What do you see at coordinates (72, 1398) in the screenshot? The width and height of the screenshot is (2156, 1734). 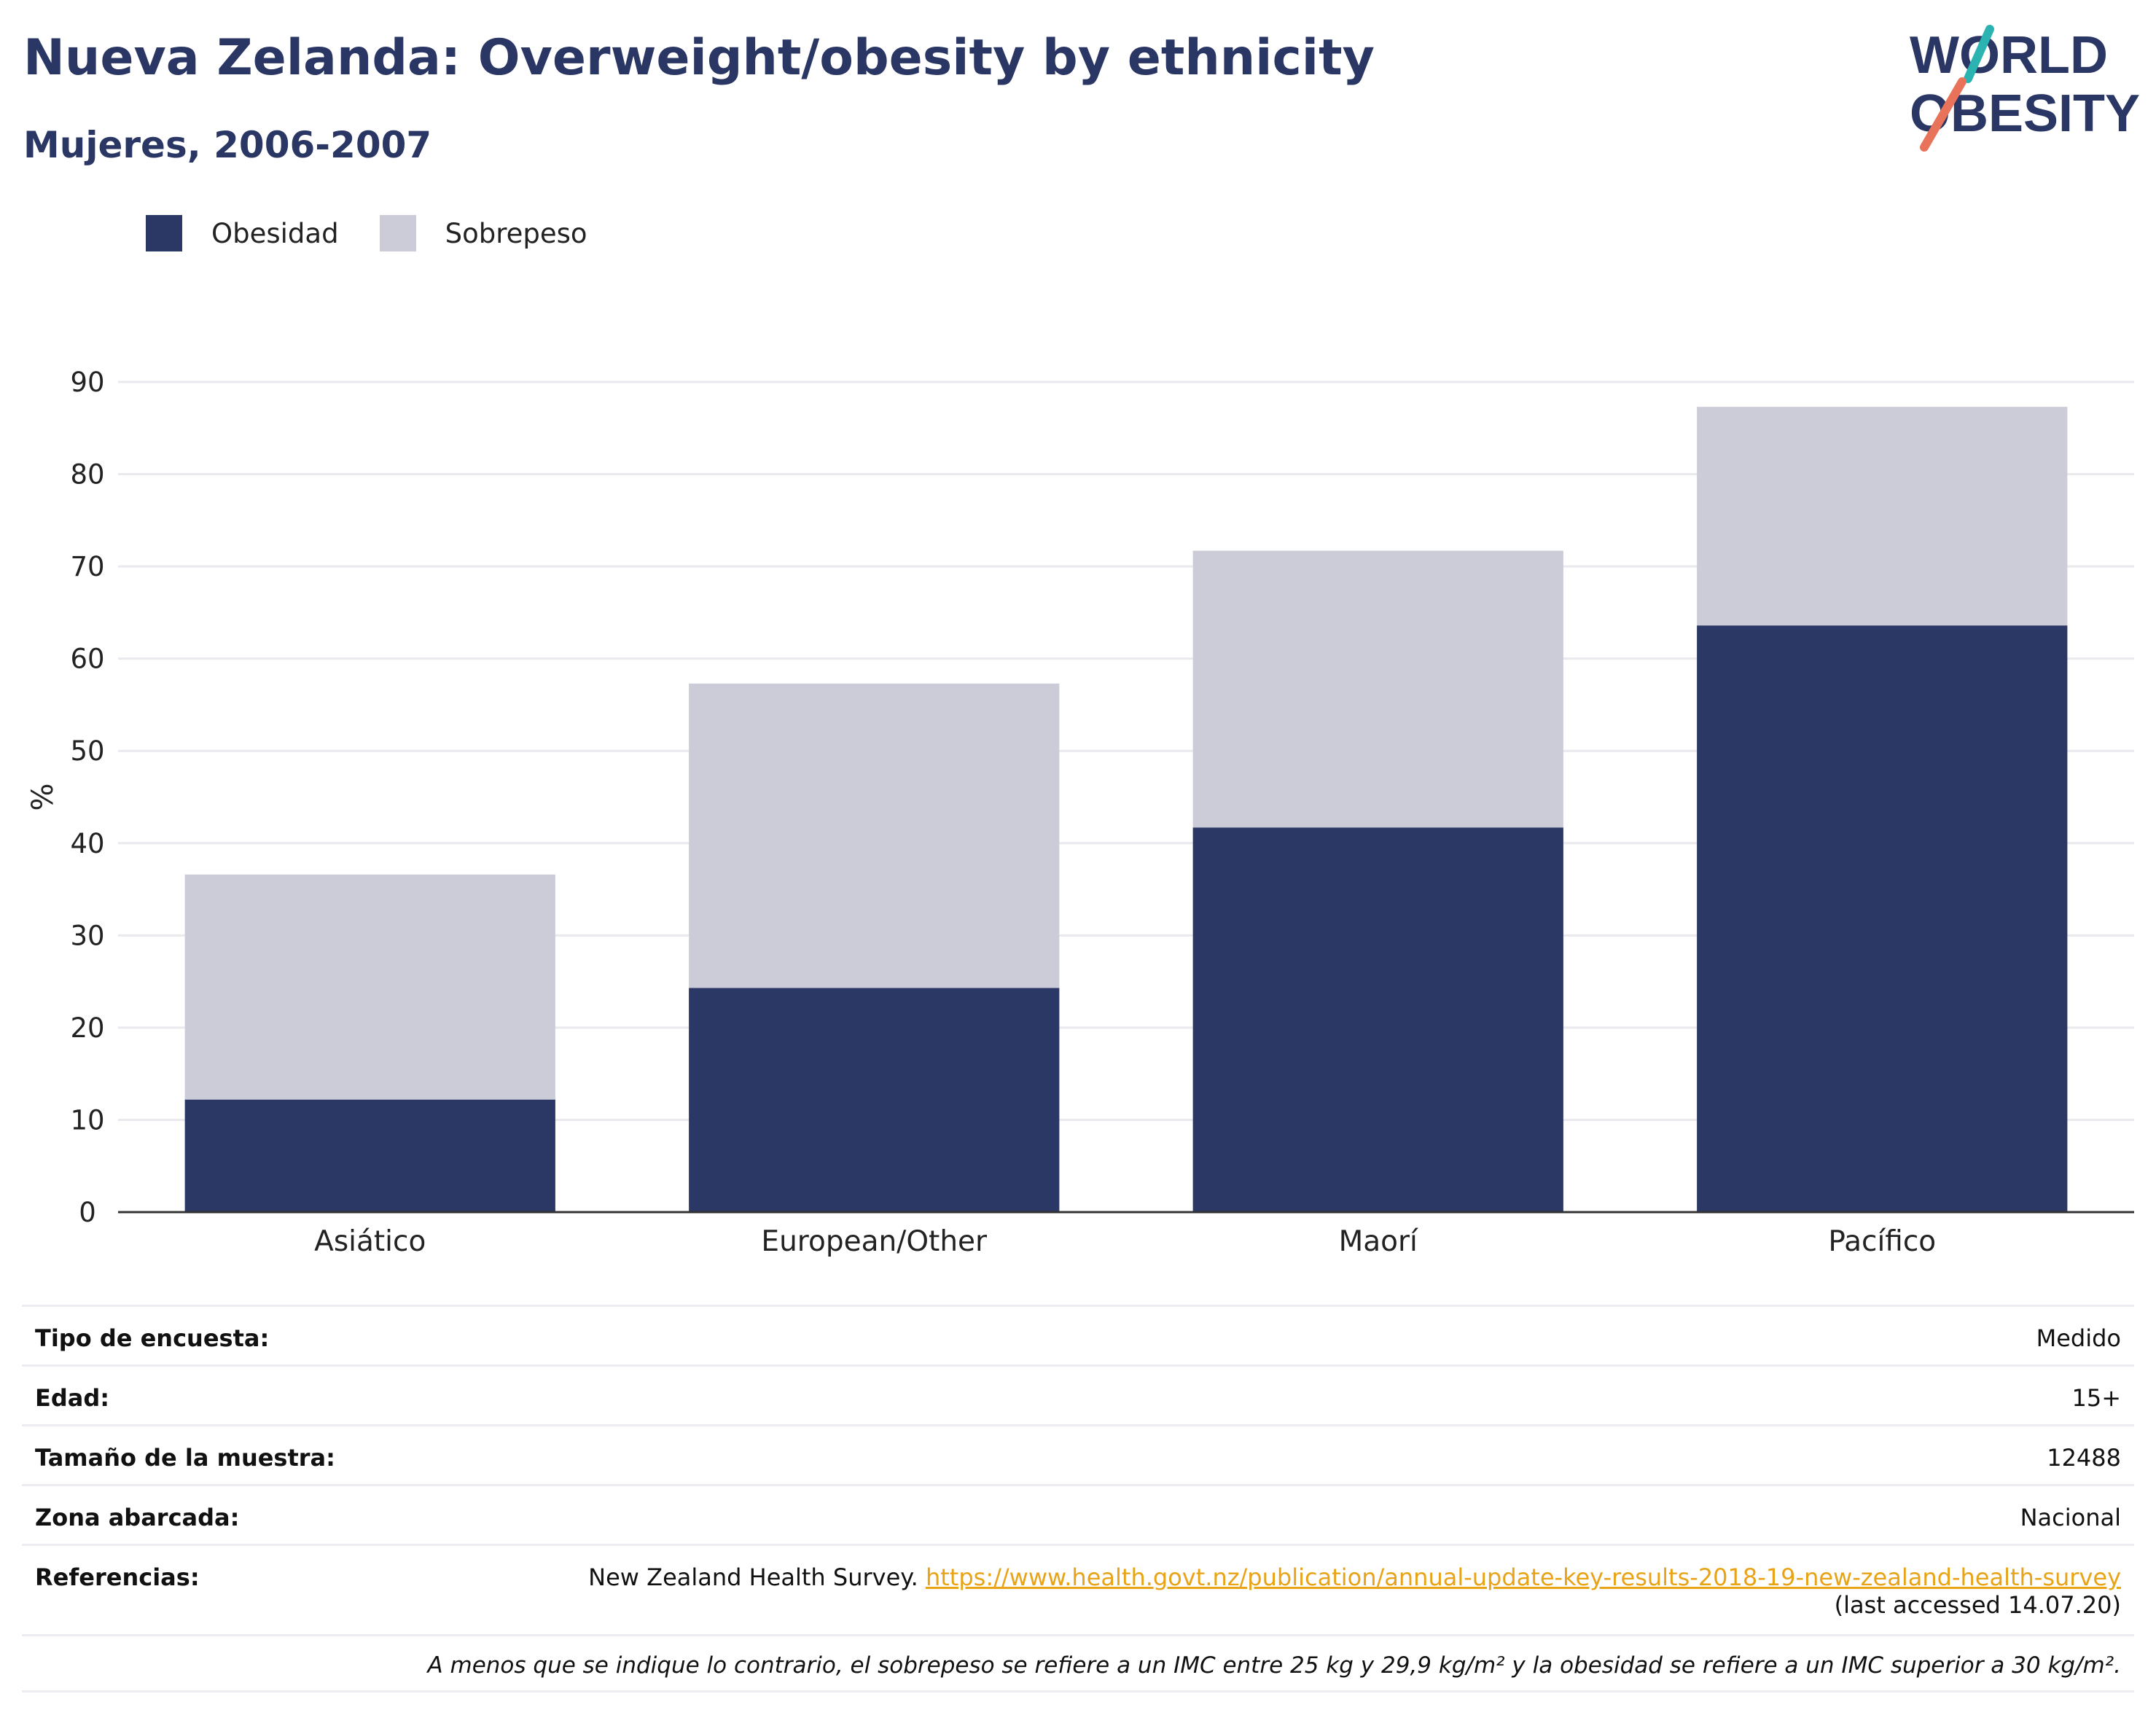 I see `info-label: Edad:` at bounding box center [72, 1398].